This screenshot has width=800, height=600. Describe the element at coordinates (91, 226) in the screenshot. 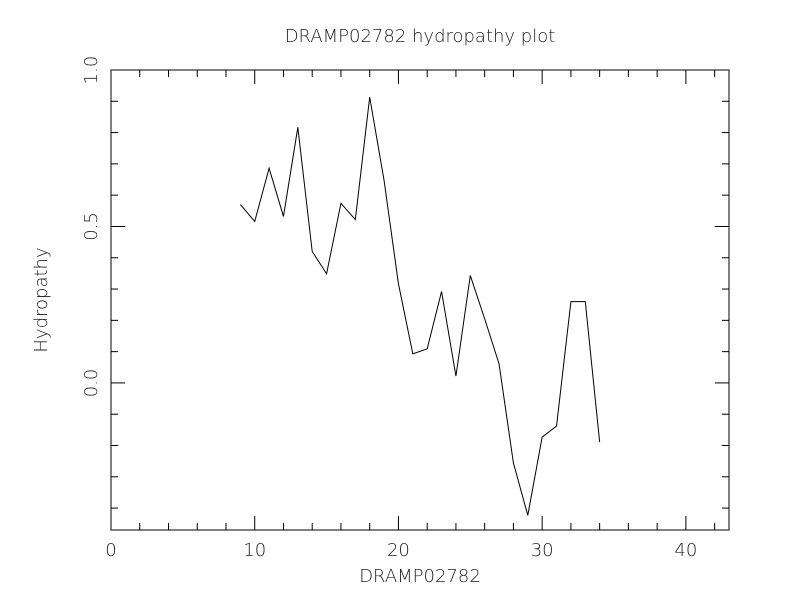

I see `y-tick-label: 0.5` at that location.